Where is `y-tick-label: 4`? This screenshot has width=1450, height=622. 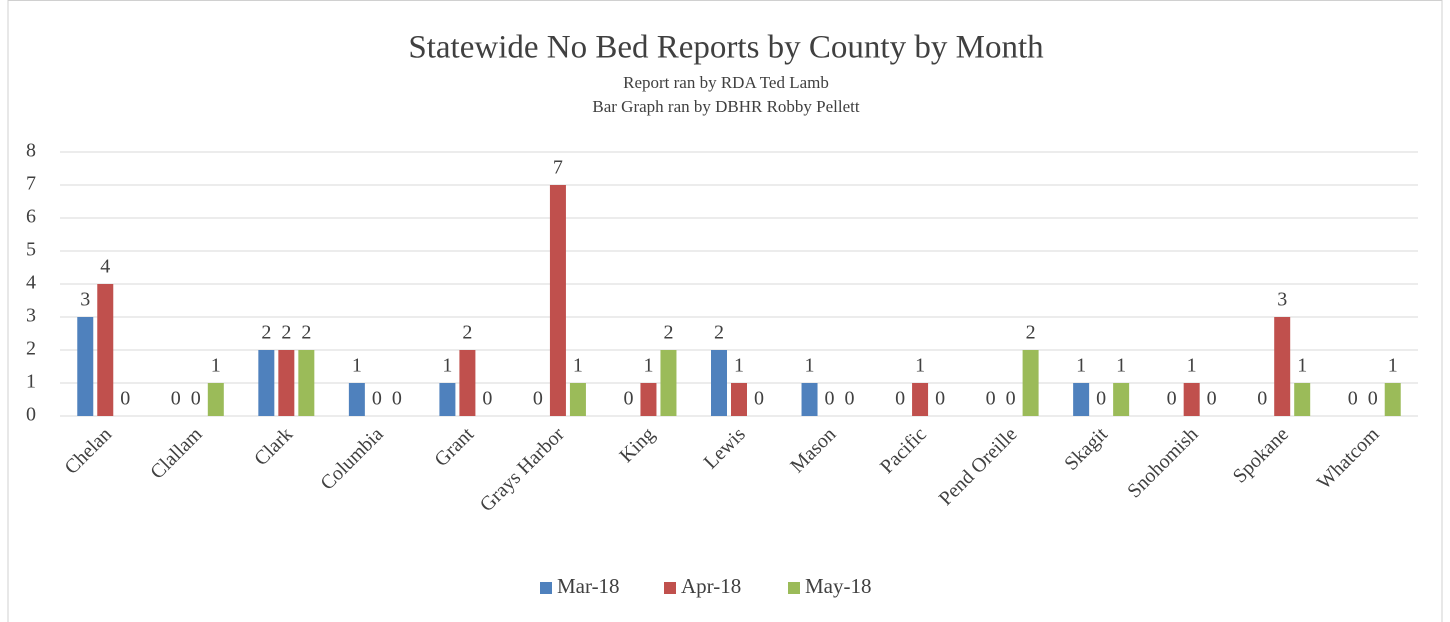
y-tick-label: 4 is located at coordinates (31, 283).